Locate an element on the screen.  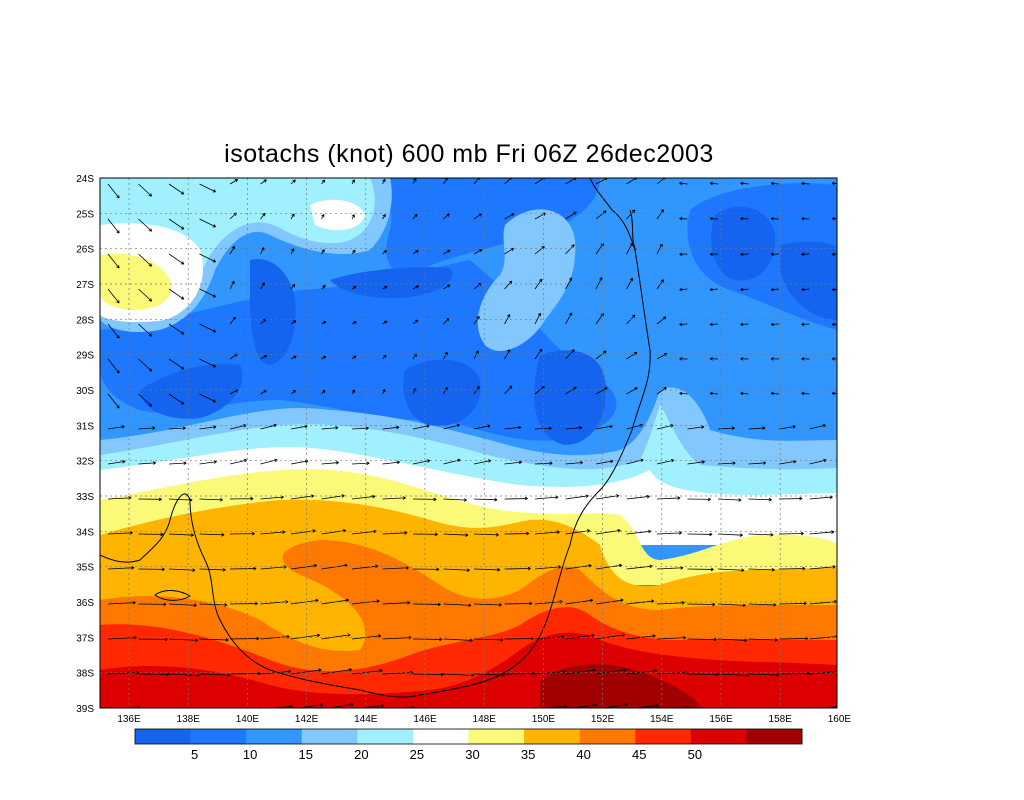
lat-label: 34S is located at coordinates (85, 532).